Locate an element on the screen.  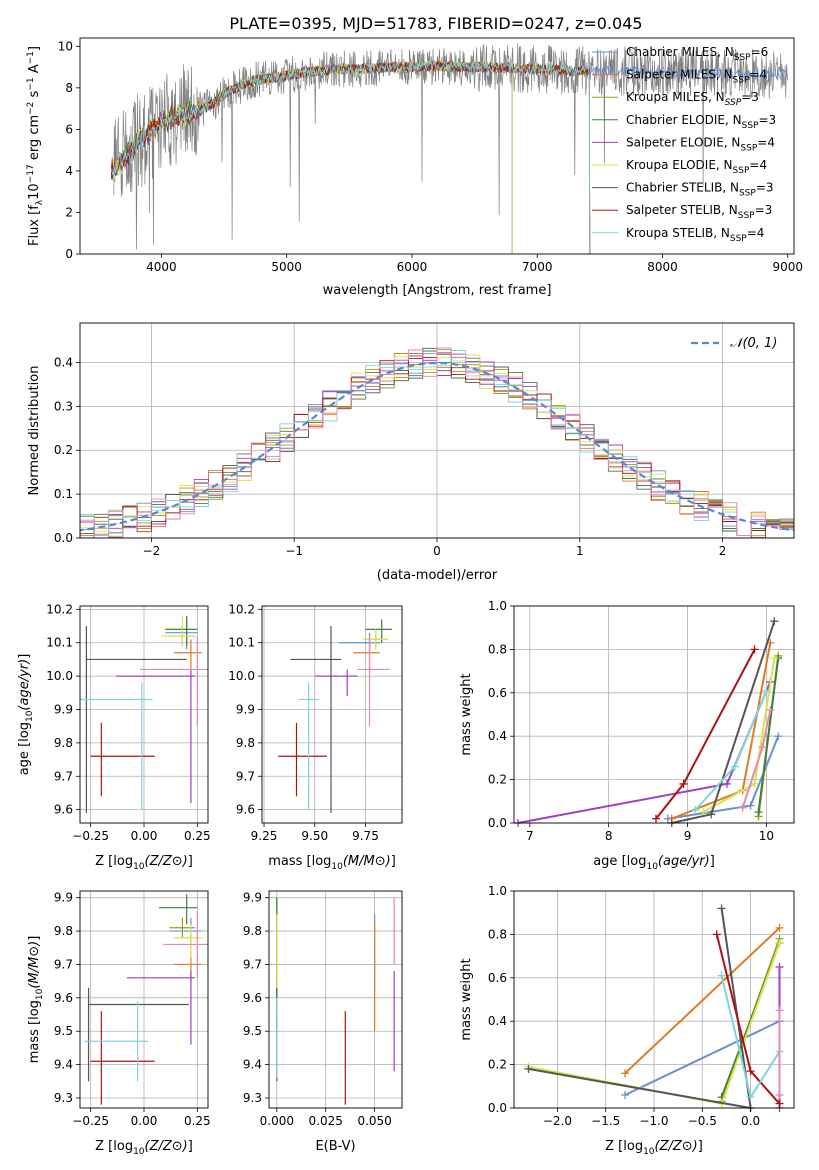
x-tick-label: 0.25 is located at coordinates (197, 1121).